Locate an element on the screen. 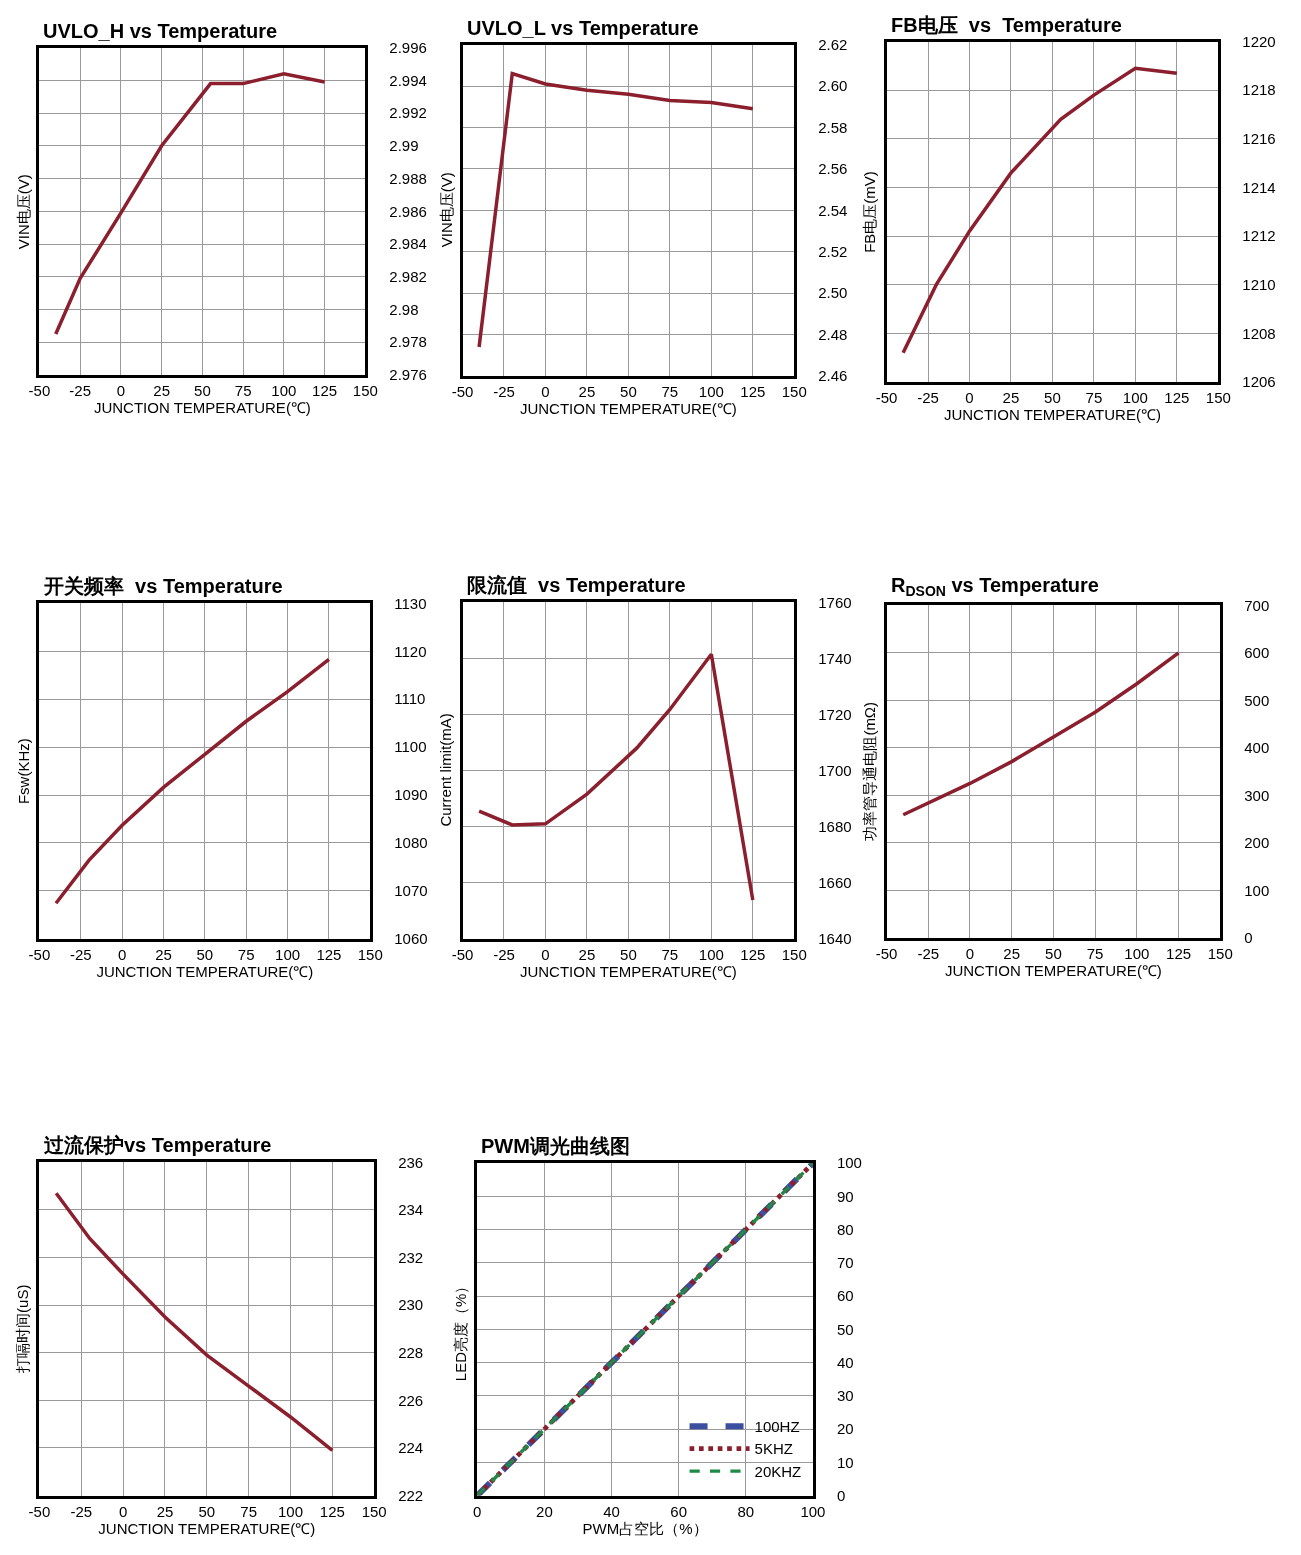  y-tick-label: 2.56 is located at coordinates (833, 169).